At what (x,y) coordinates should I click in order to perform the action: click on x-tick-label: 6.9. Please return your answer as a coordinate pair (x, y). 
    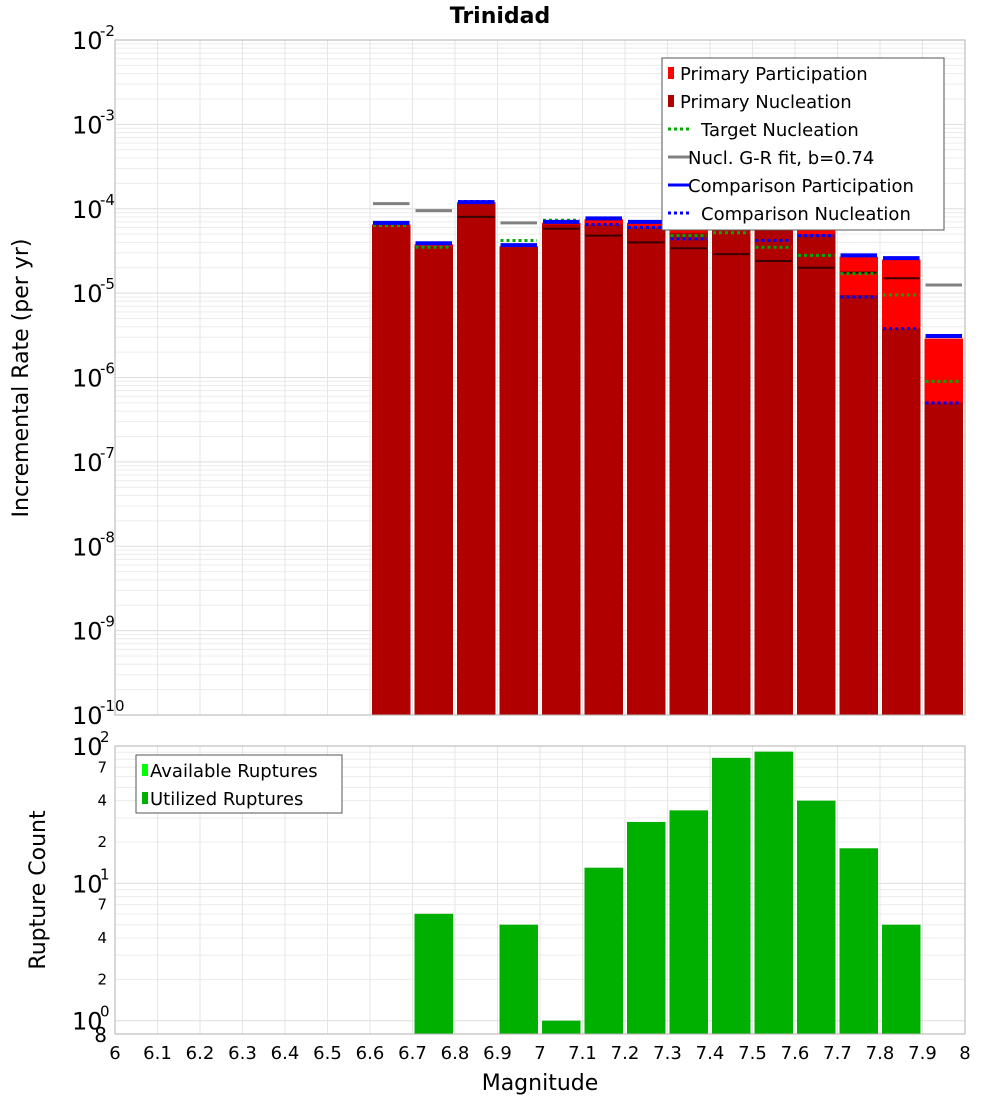
    Looking at the image, I should click on (497, 1053).